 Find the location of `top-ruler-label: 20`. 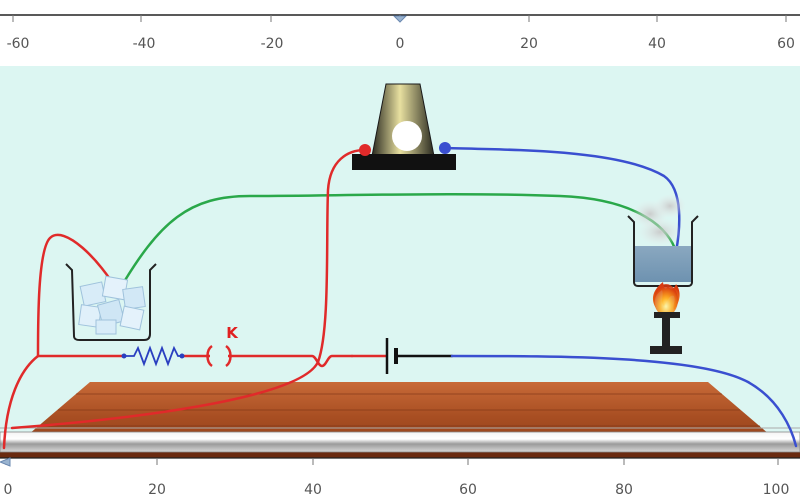

top-ruler-label: 20 is located at coordinates (529, 44).